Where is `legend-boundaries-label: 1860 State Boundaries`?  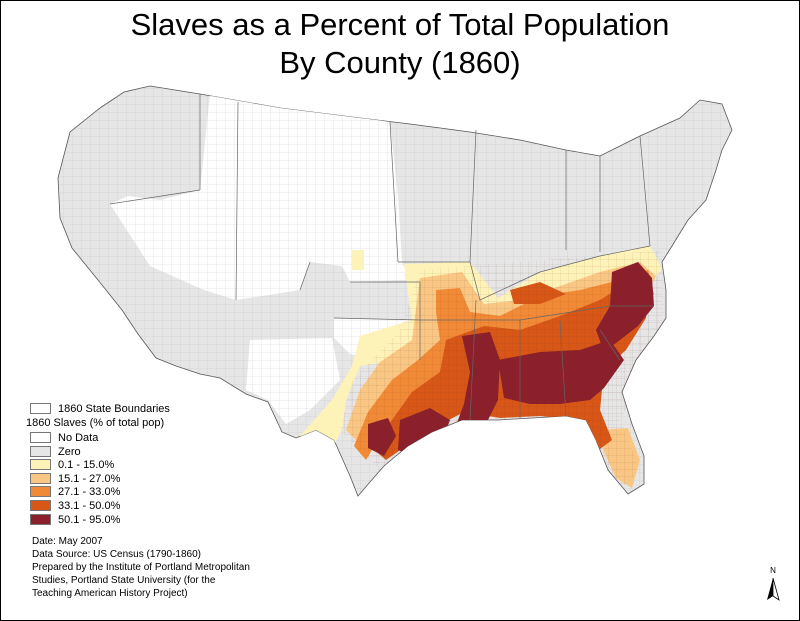 legend-boundaries-label: 1860 State Boundaries is located at coordinates (114, 409).